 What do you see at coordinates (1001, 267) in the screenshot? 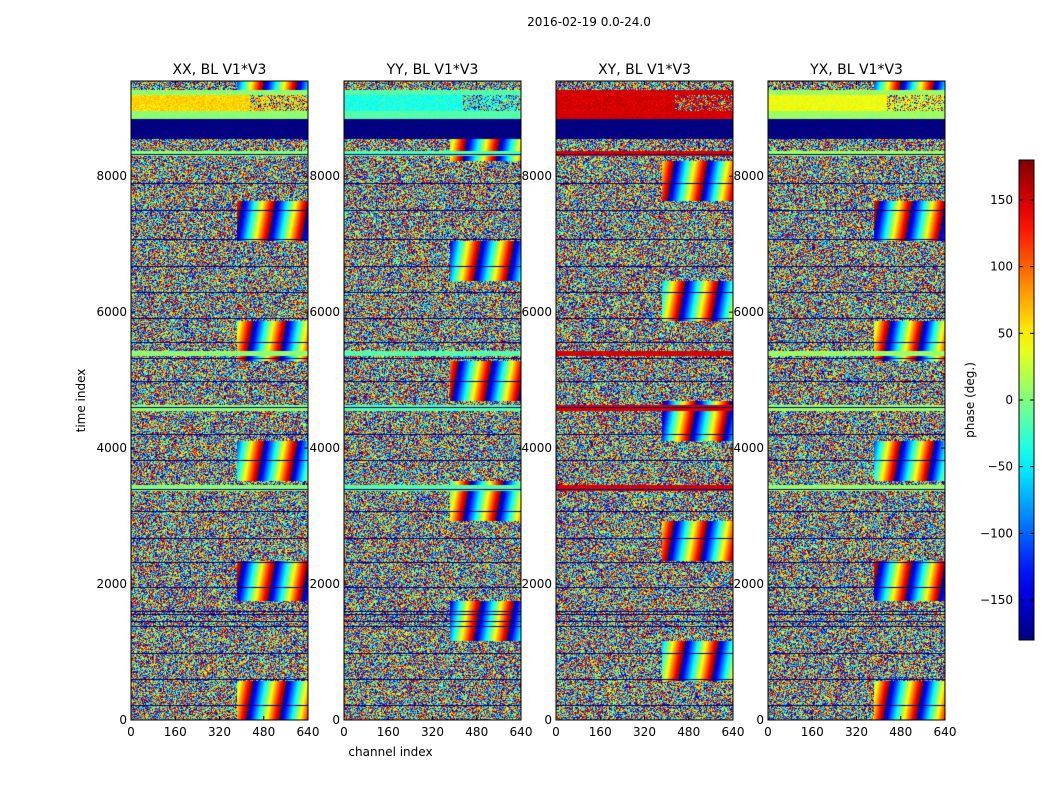
I see `colorbar-tick-label: 100` at bounding box center [1001, 267].